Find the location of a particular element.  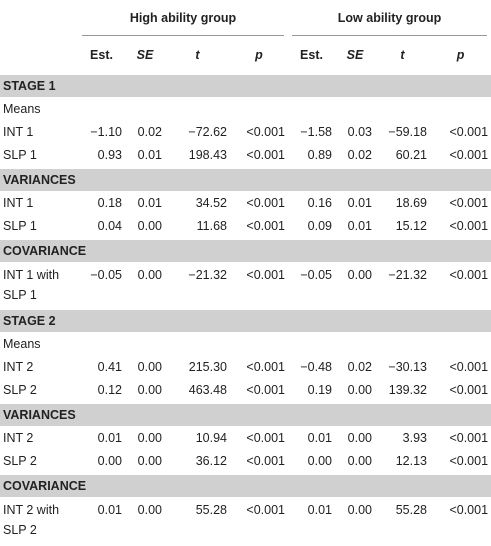

cell: 10.94 is located at coordinates (211, 438).